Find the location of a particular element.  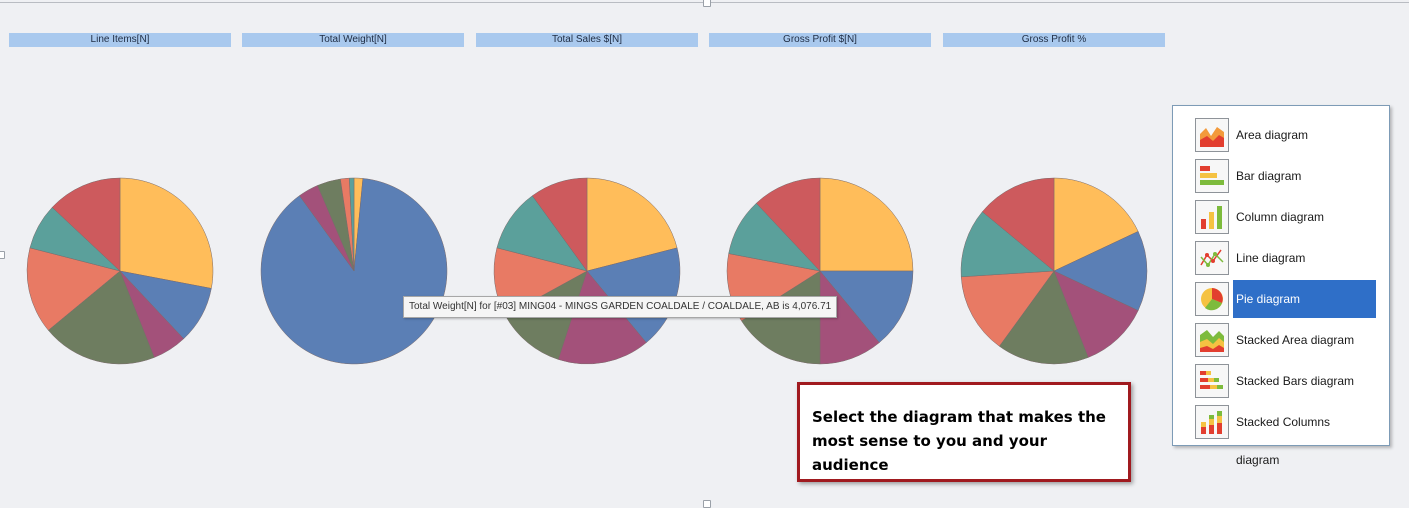

menu-item-label: Column diagram is located at coordinates (1280, 217).